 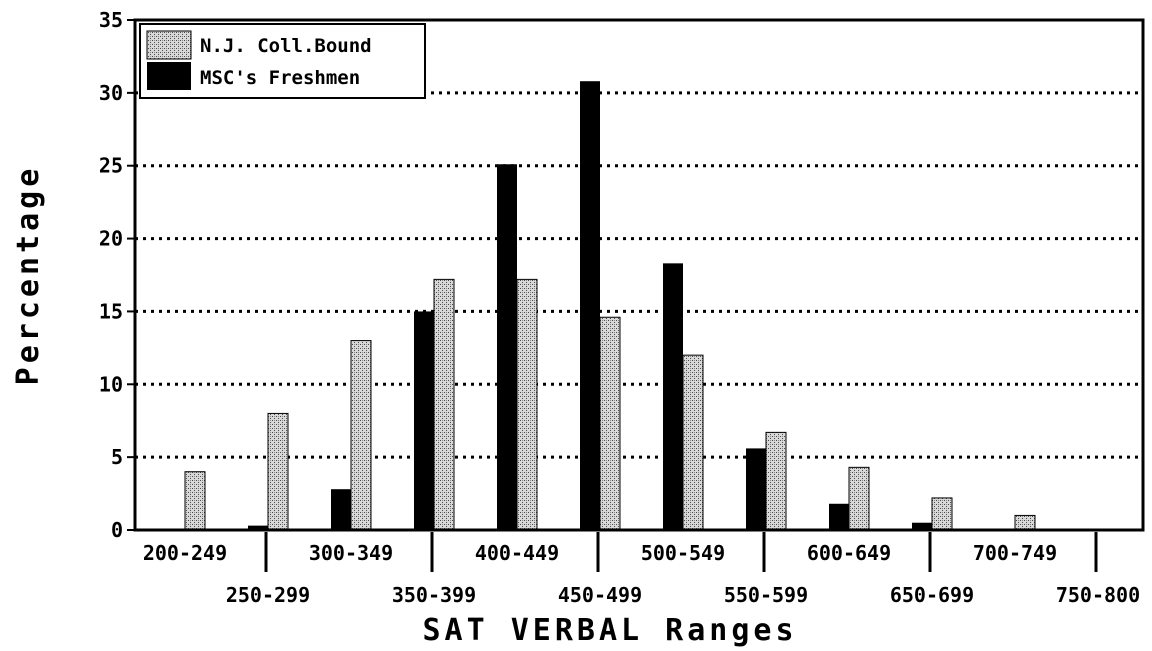 I want to click on x-tick-label-600-649: 600-649, so click(x=849, y=553).